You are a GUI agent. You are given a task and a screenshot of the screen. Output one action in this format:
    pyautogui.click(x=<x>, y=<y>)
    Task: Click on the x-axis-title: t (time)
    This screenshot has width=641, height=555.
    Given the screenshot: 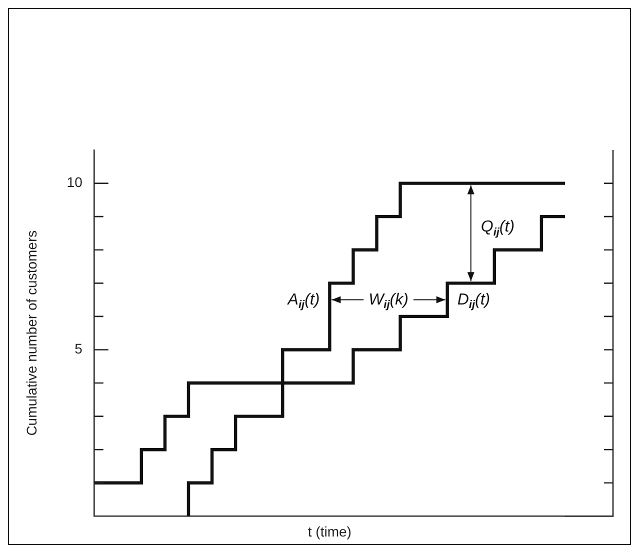 What is the action you would take?
    pyautogui.click(x=330, y=531)
    